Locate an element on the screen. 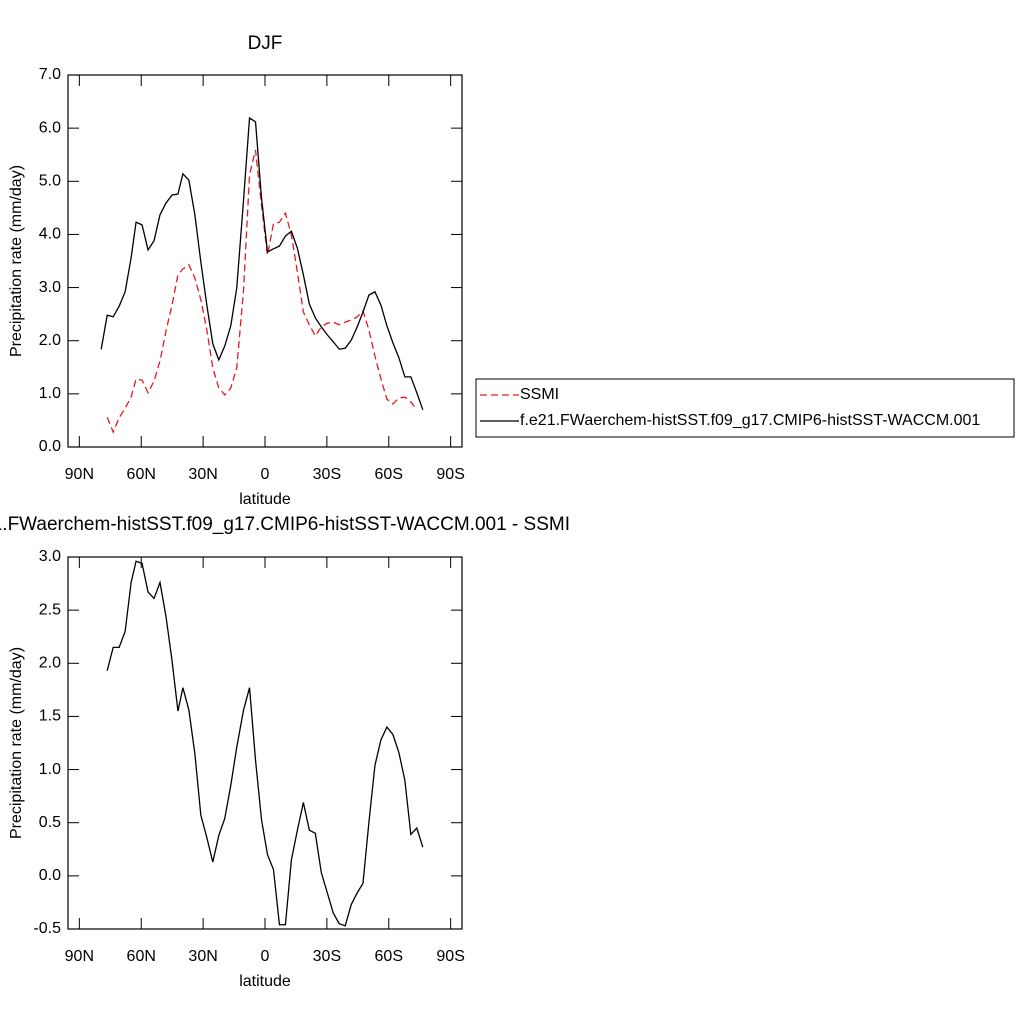 This screenshot has width=1024, height=1024. y-tick-label: 2.5 is located at coordinates (50, 609).